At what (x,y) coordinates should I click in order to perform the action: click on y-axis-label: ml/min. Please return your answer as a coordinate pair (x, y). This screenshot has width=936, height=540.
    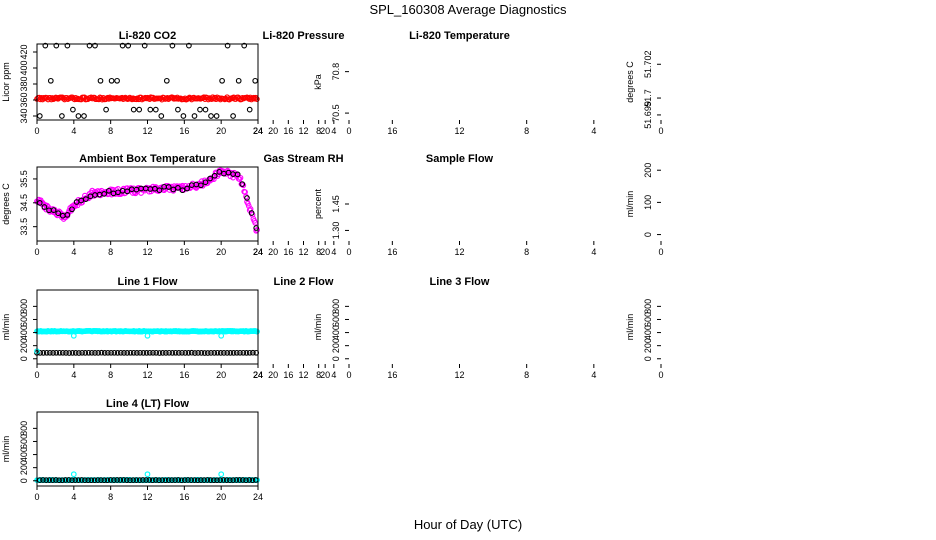
    Looking at the image, I should click on (6, 327).